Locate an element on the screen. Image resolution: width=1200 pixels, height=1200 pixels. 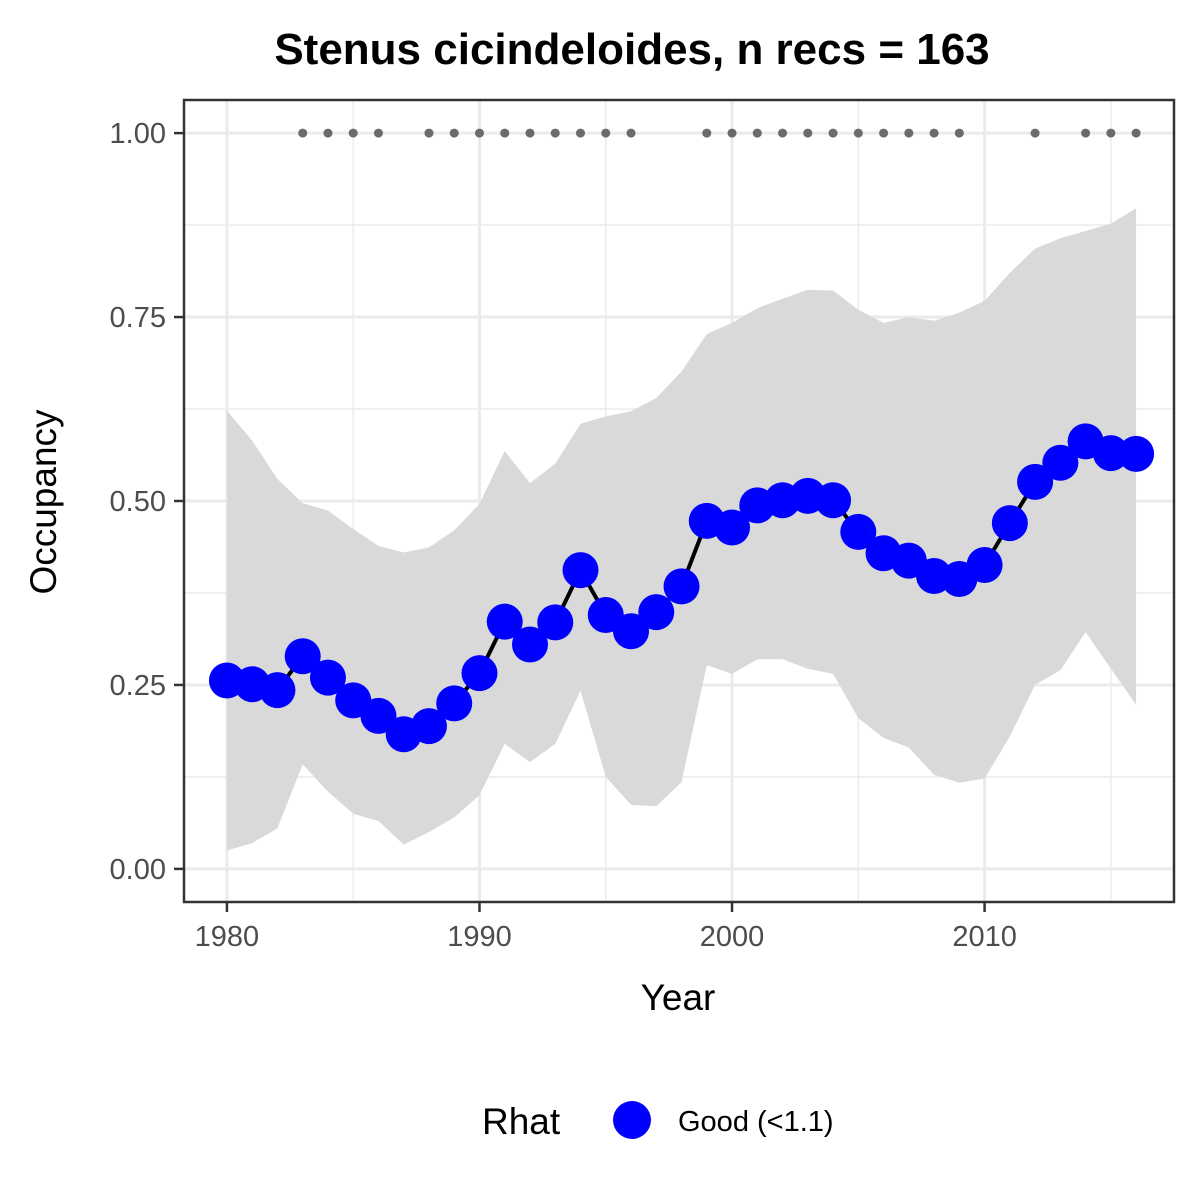
chart-title: Stenus cicindeloides, n recs = 163 is located at coordinates (631, 49).